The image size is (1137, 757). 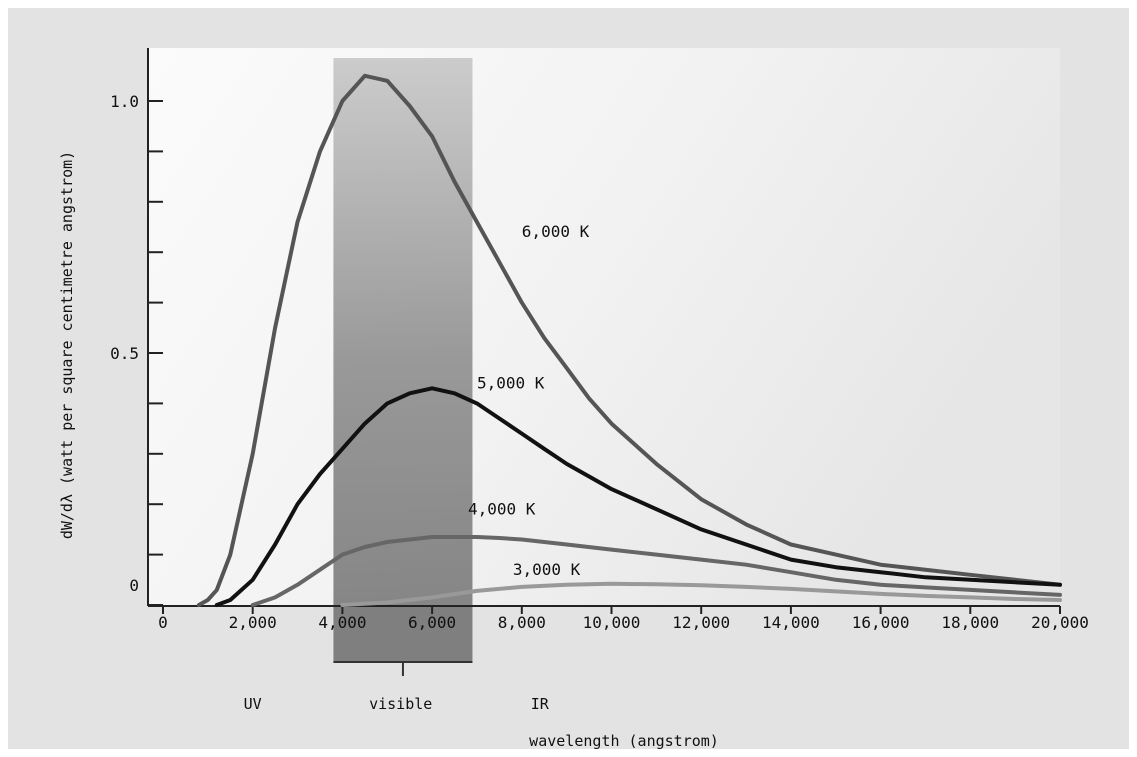 I want to click on series-label: 6,000 K, so click(x=556, y=231).